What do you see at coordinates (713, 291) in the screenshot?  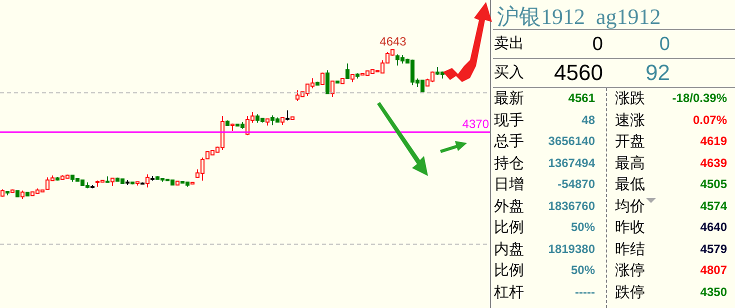 I see `text: 4350` at bounding box center [713, 291].